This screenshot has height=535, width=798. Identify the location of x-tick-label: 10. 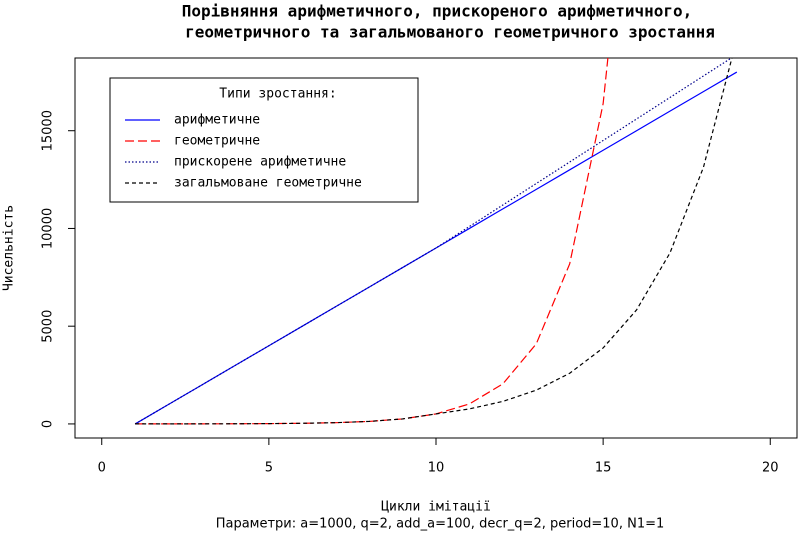
(436, 468).